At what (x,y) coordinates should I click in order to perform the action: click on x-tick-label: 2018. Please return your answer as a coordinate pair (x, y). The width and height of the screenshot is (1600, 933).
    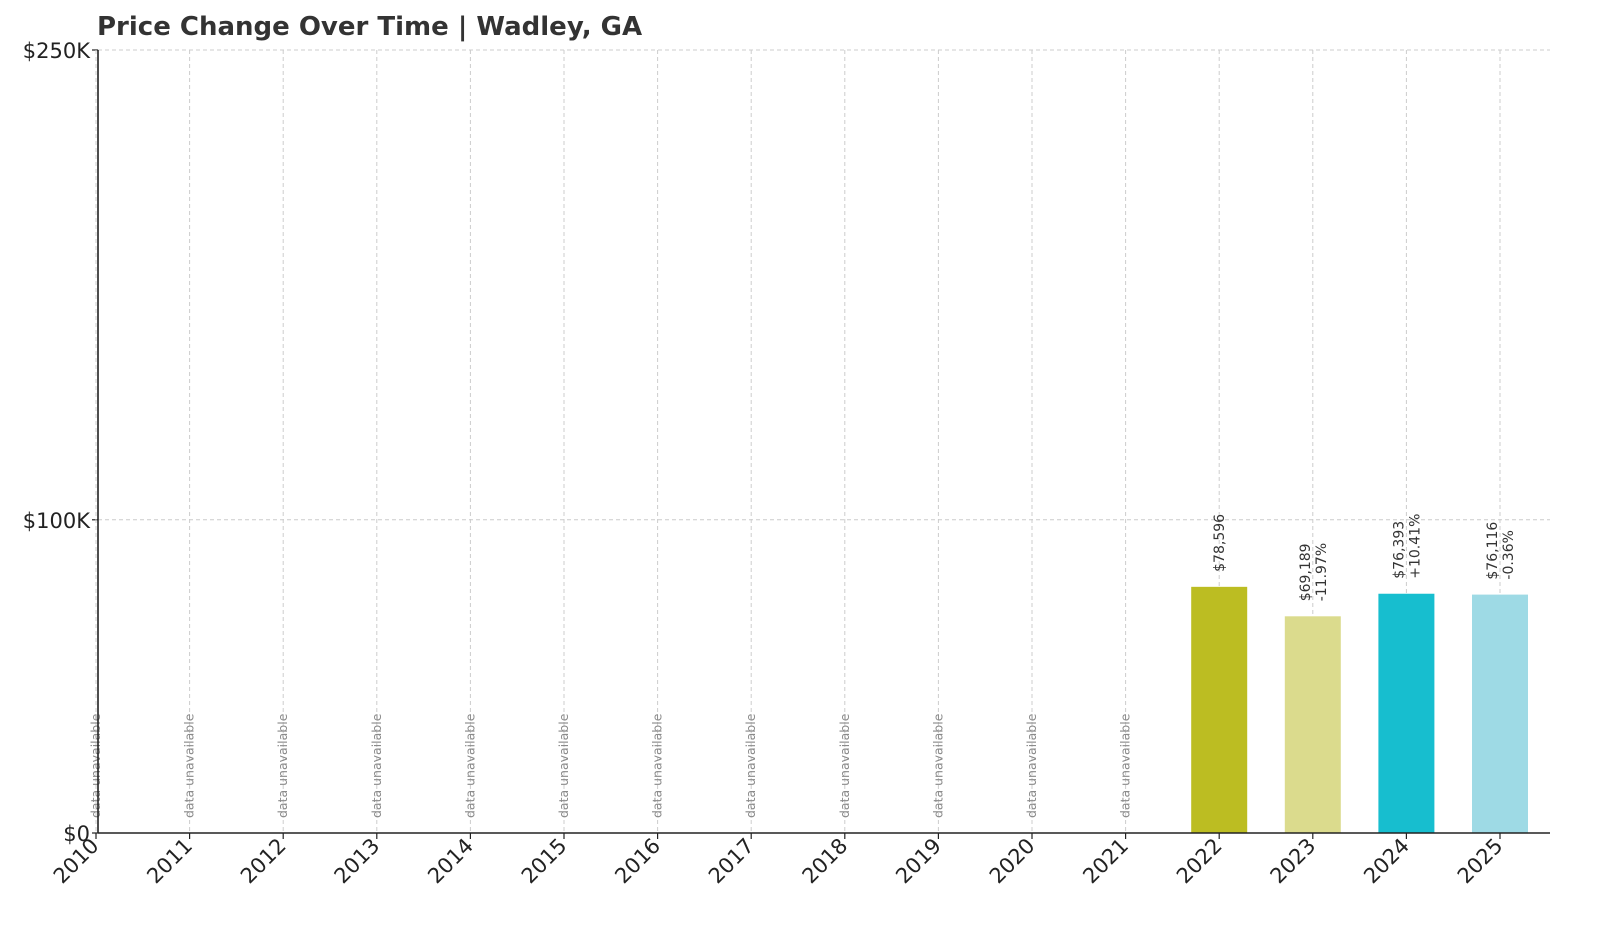
    Looking at the image, I should click on (825, 861).